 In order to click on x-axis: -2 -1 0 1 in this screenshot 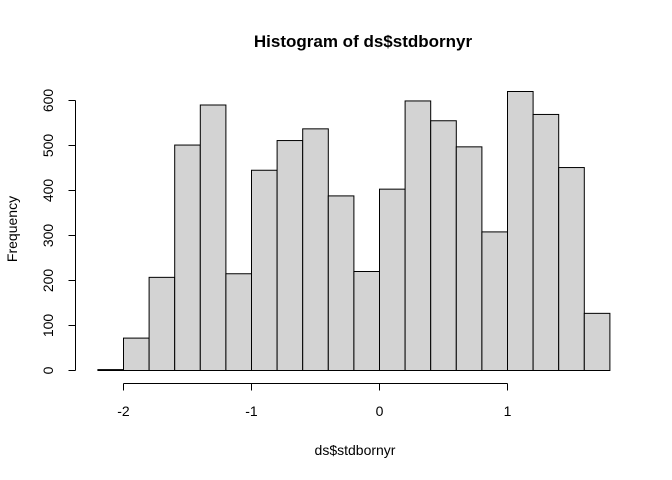, I will do `click(314, 401)`.